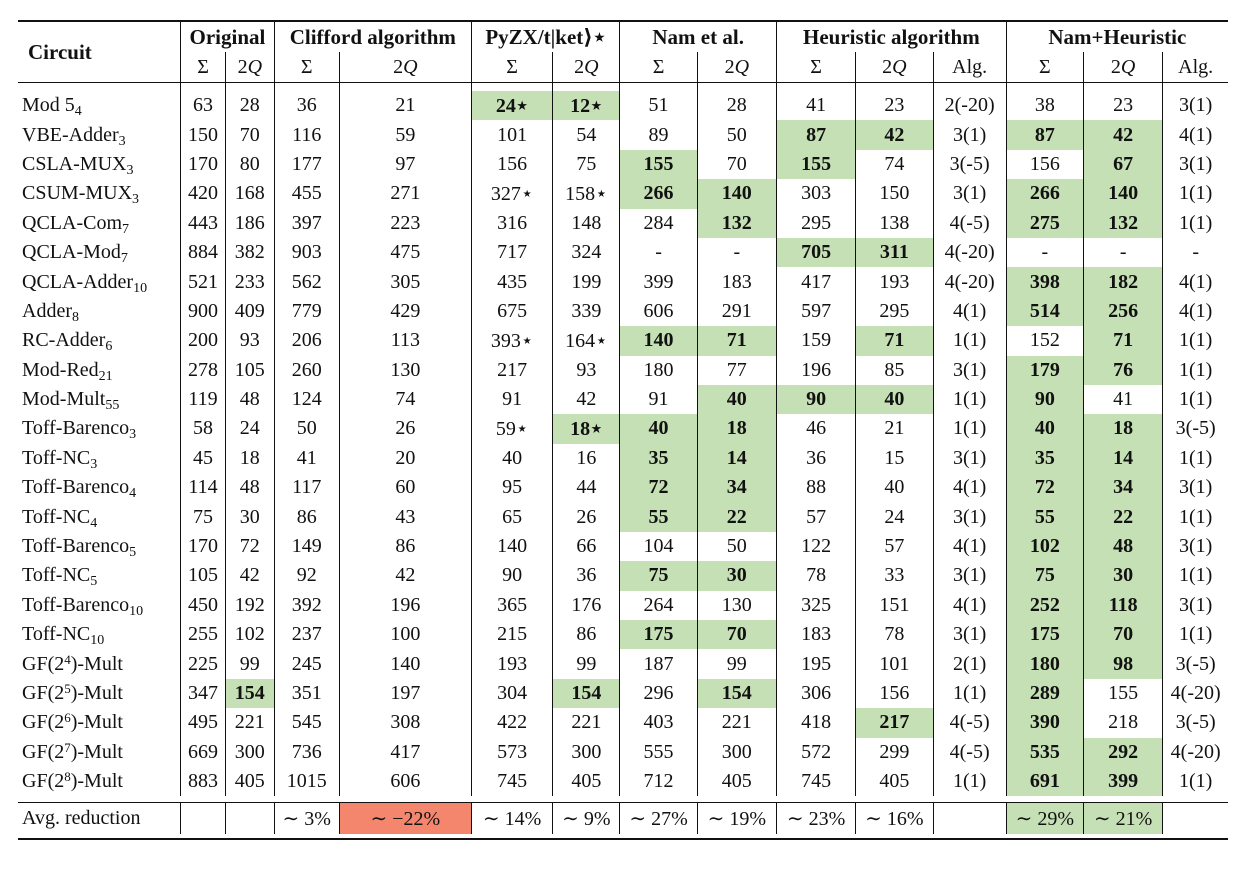  I want to click on value-cell: 22, so click(1122, 517).